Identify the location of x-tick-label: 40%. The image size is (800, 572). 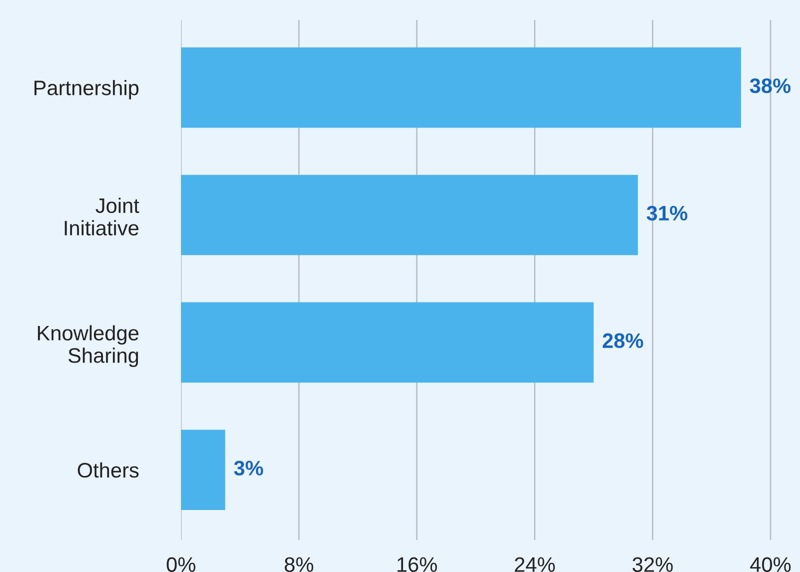
(770, 564).